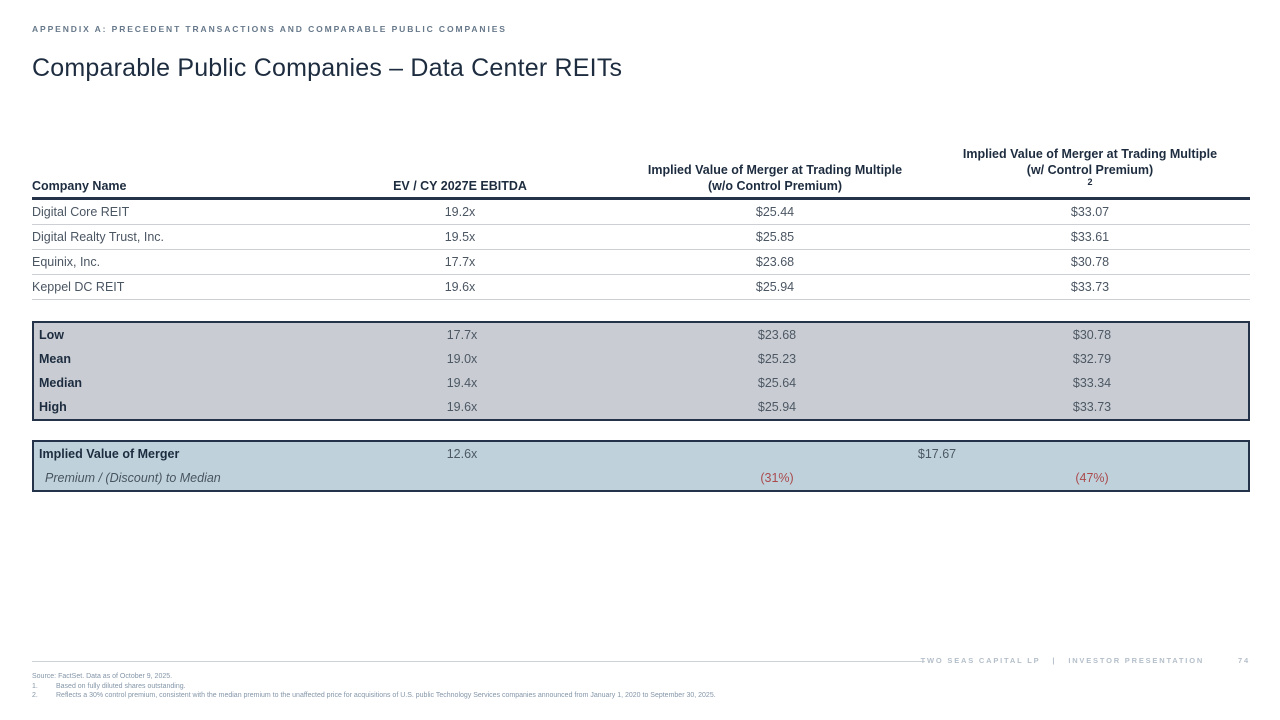 The image size is (1280, 720). I want to click on table-row: Keppel DC REIT 19.6x $25.94 $33.73, so click(641, 287).